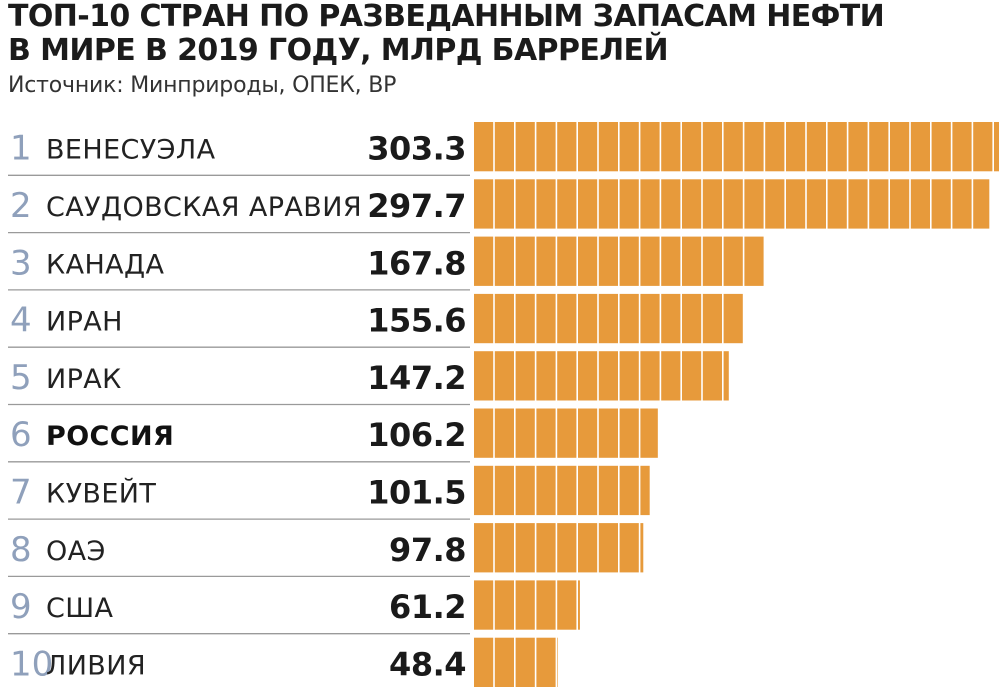 Image resolution: width=1000 pixels, height=692 pixels. What do you see at coordinates (31, 664) in the screenshot?
I see `rank-label: 10` at bounding box center [31, 664].